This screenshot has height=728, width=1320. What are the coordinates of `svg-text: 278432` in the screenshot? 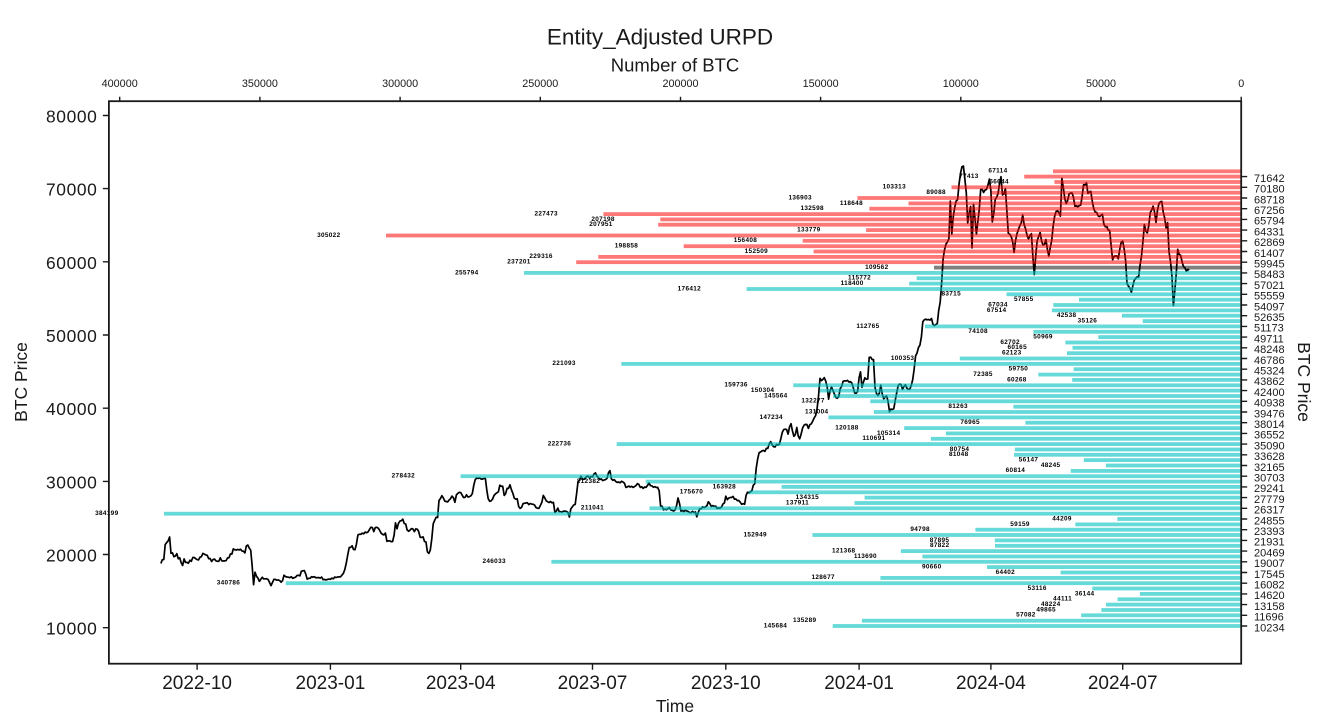 It's located at (404, 476).